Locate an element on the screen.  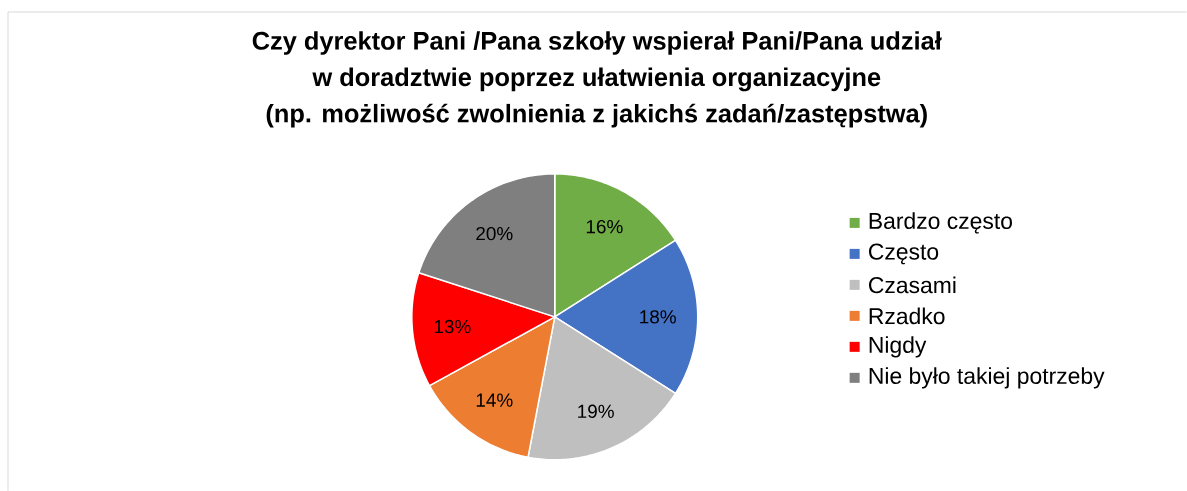
data-label: 14% is located at coordinates (494, 400).